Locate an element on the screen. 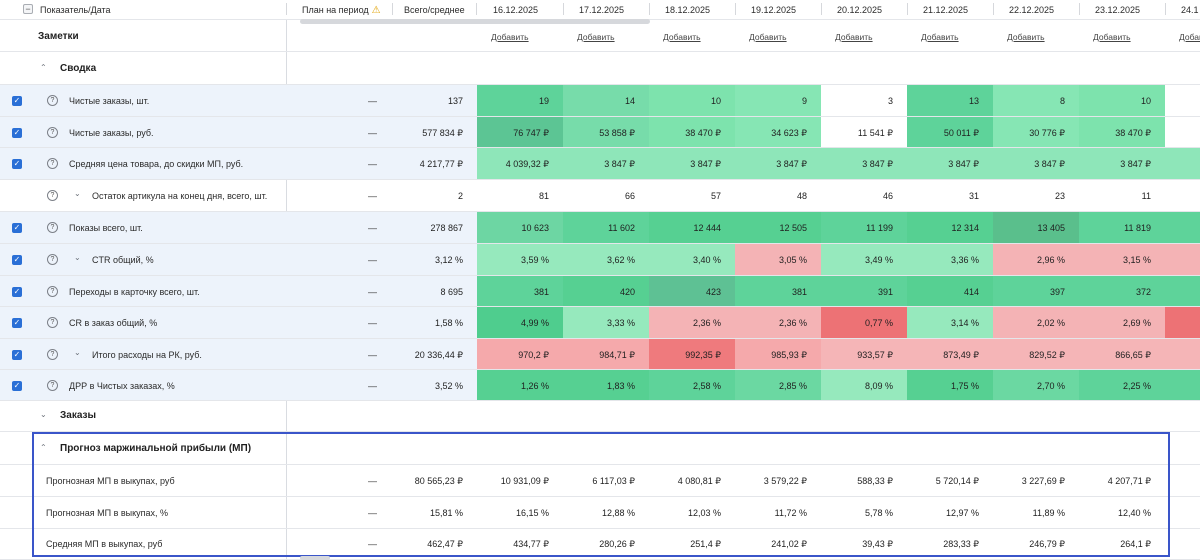  table-cell: 12,03 % is located at coordinates (692, 512).